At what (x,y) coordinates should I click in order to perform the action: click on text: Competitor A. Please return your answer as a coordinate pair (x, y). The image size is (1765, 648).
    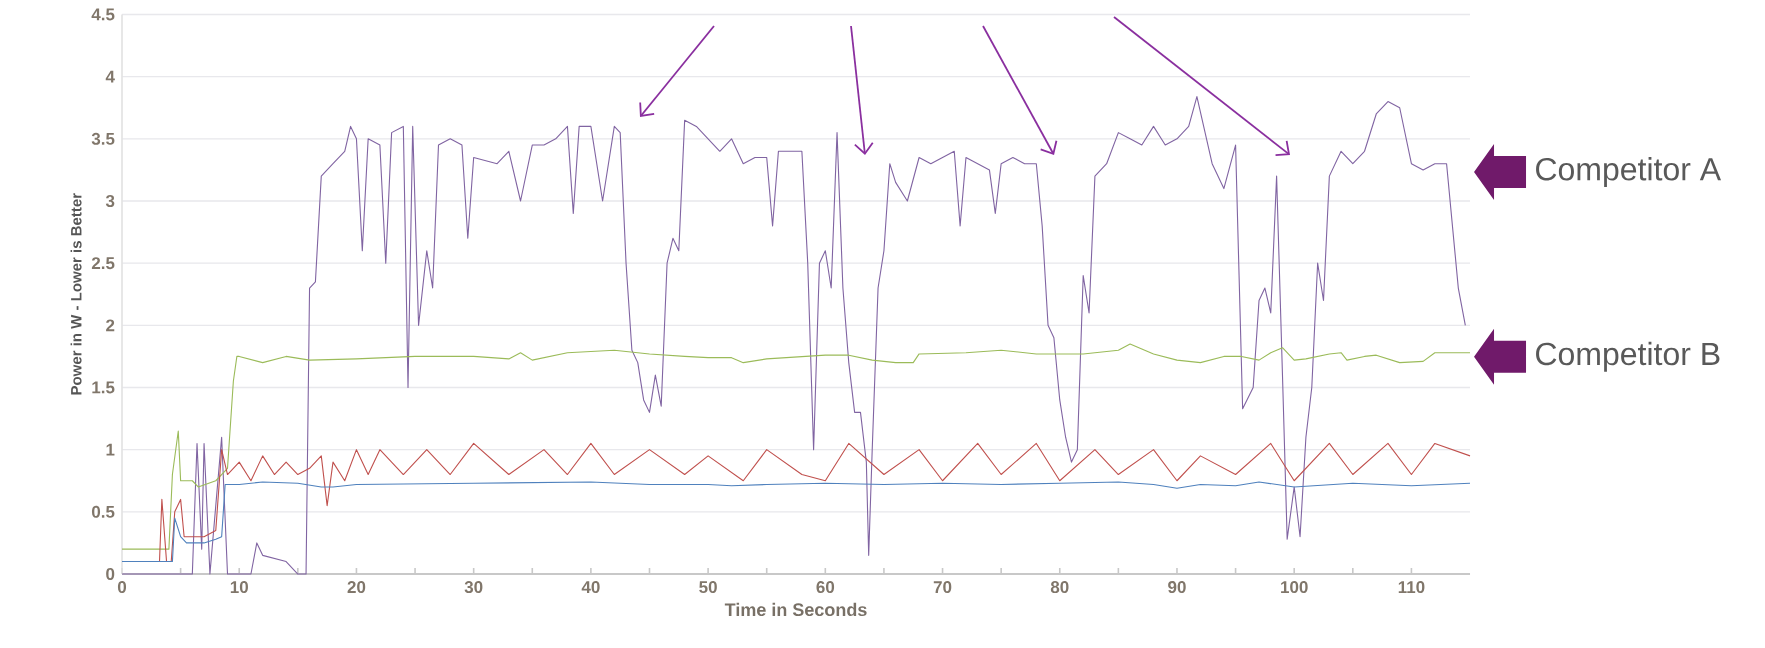
    Looking at the image, I should click on (1629, 172).